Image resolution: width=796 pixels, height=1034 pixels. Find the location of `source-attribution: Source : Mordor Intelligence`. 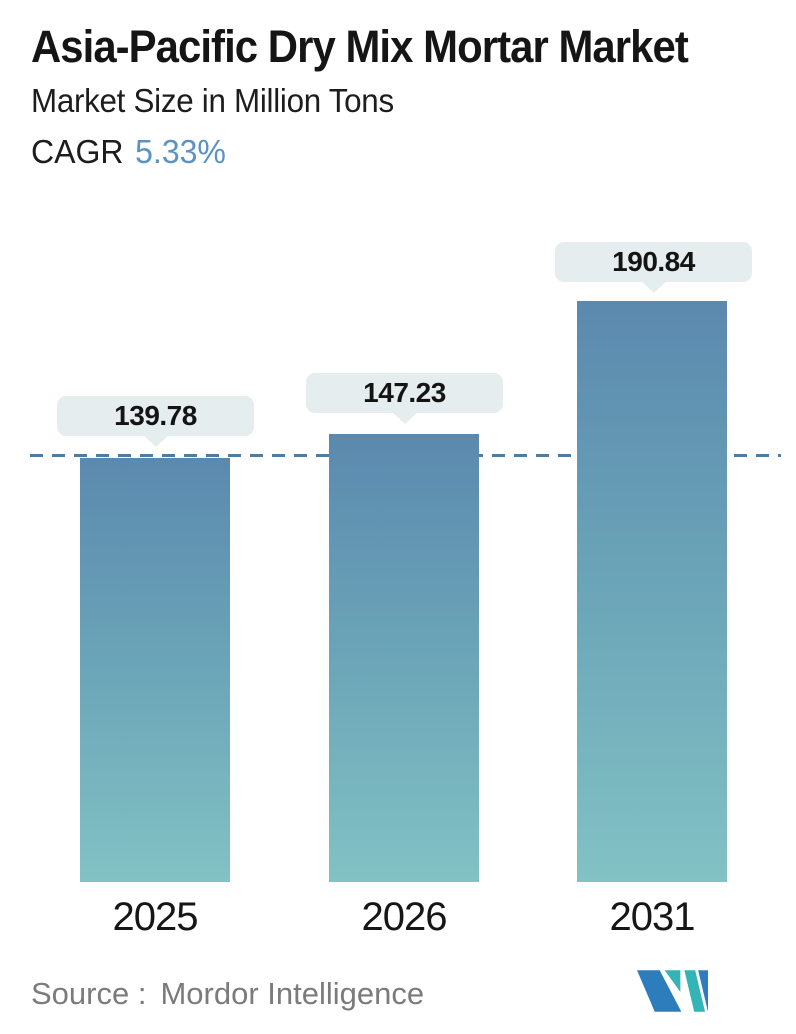

source-attribution: Source : Mordor Intelligence is located at coordinates (227, 994).